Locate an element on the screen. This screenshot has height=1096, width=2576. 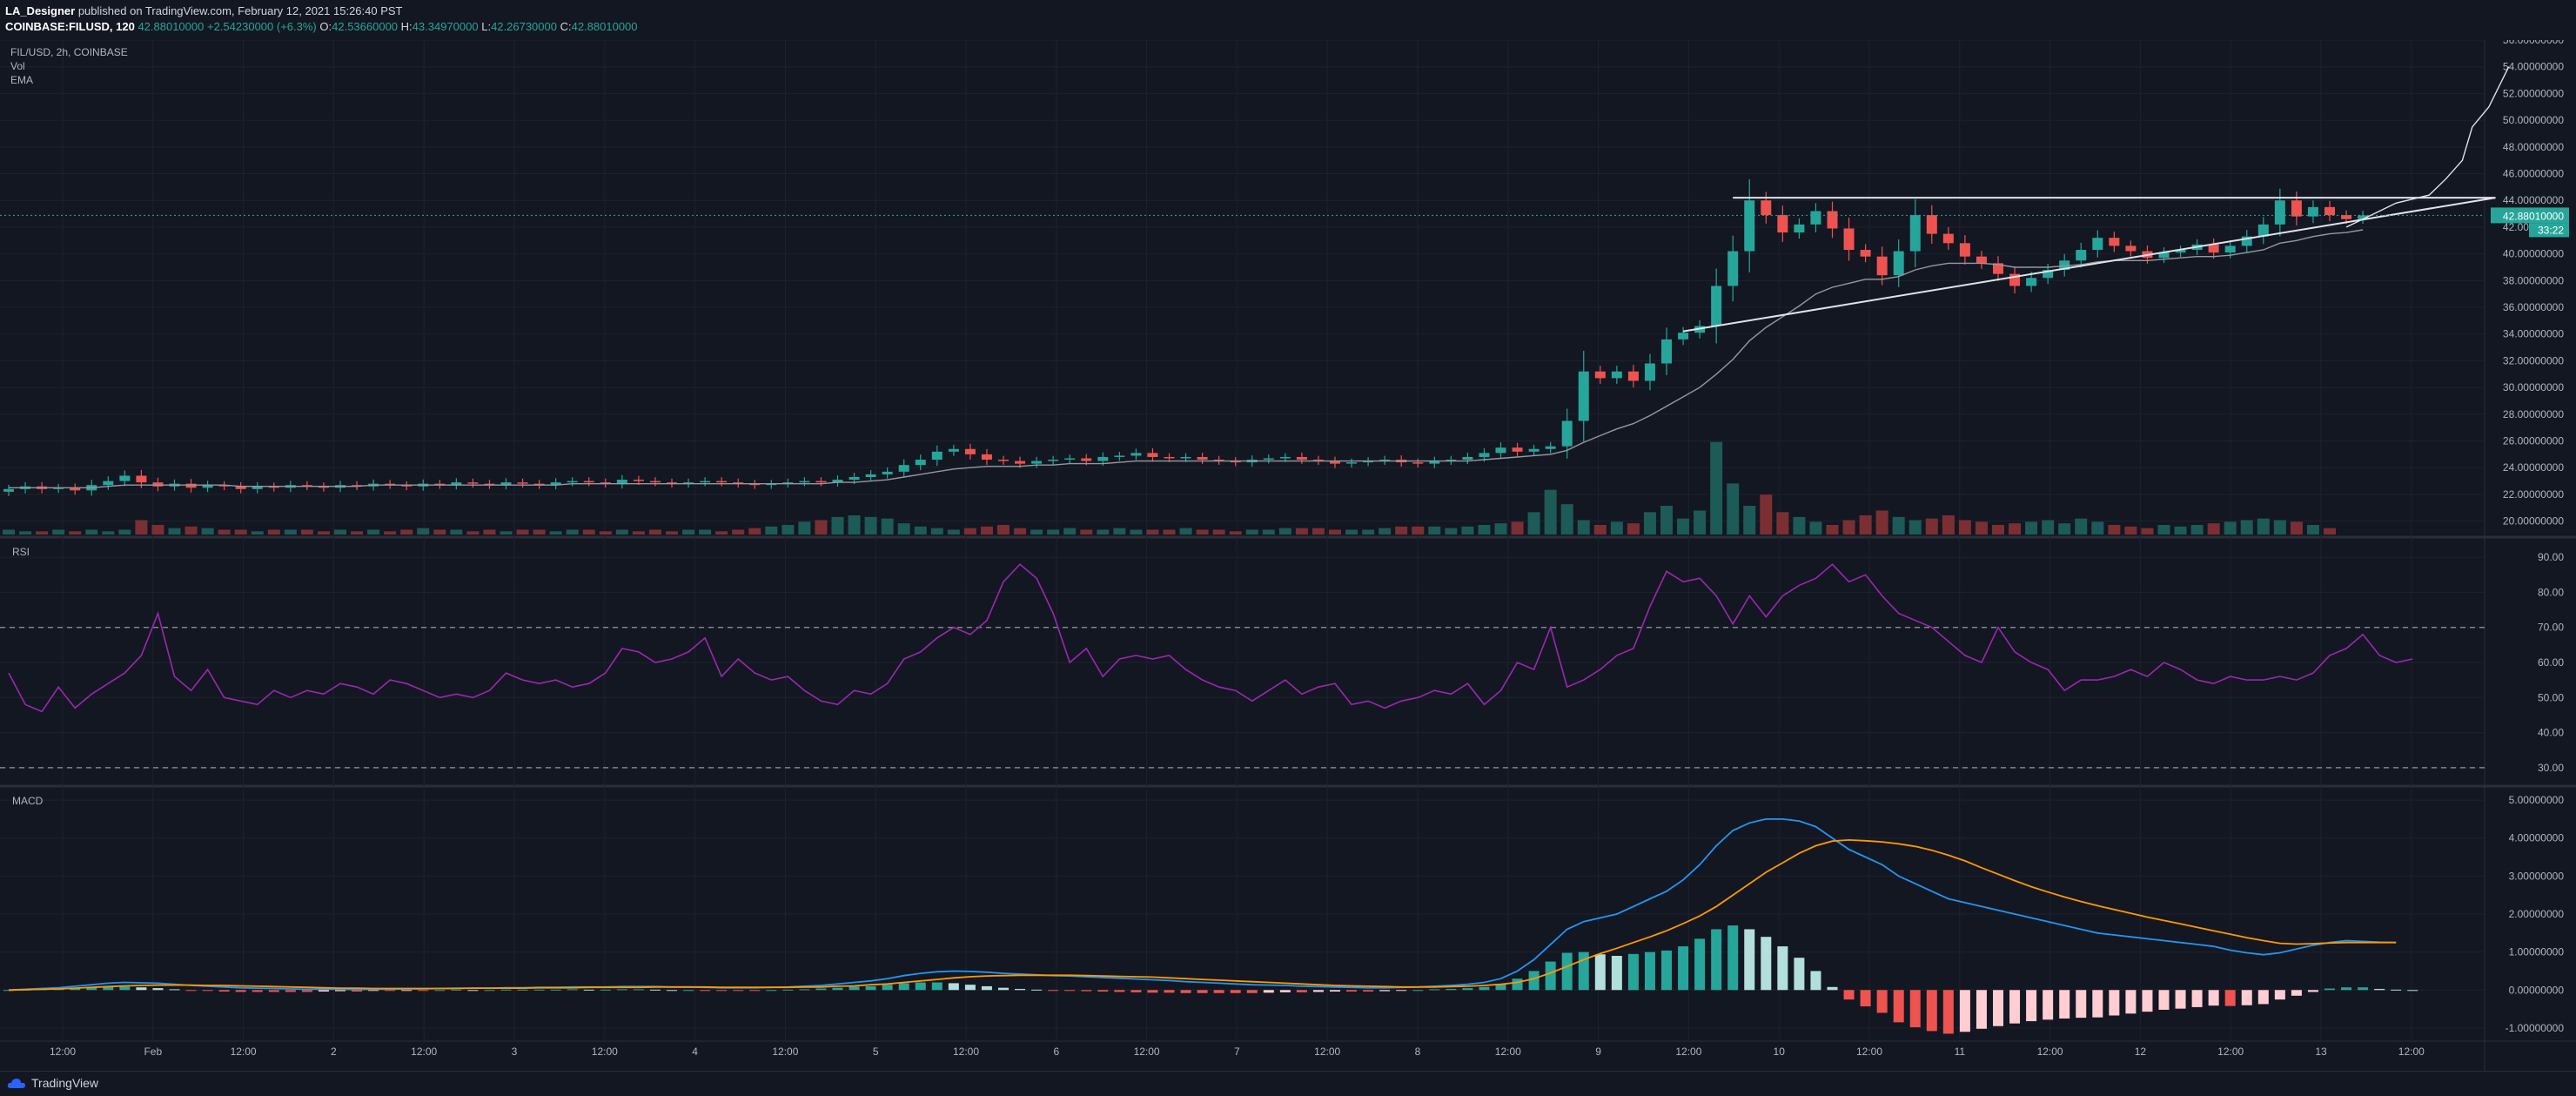
macd-legend: MACD is located at coordinates (28, 801).